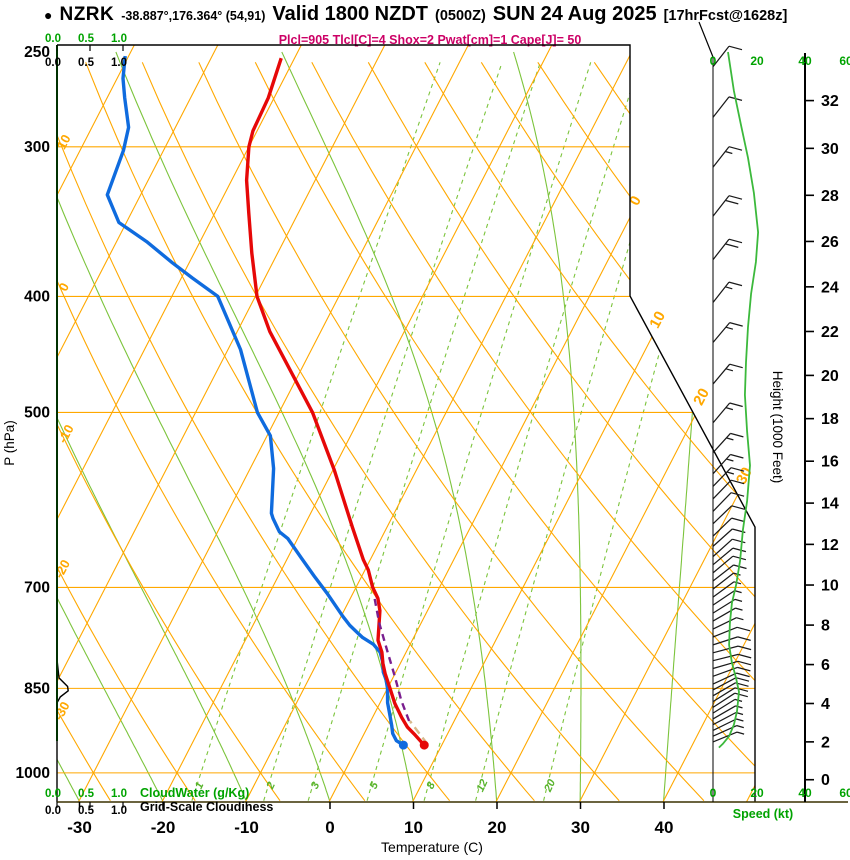 This screenshot has height=860, width=850. What do you see at coordinates (87, 14) in the screenshot?
I see `station-id: NZRK` at bounding box center [87, 14].